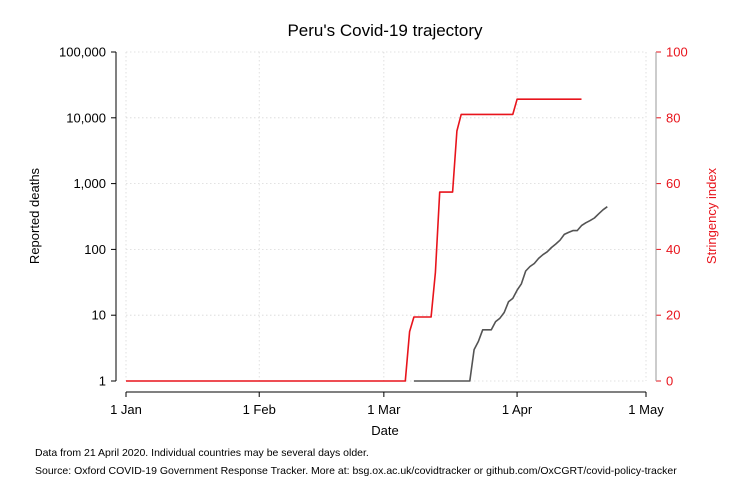 The height and width of the screenshot is (497, 745). What do you see at coordinates (677, 52) in the screenshot?
I see `y-right-tick-label: 100` at bounding box center [677, 52].